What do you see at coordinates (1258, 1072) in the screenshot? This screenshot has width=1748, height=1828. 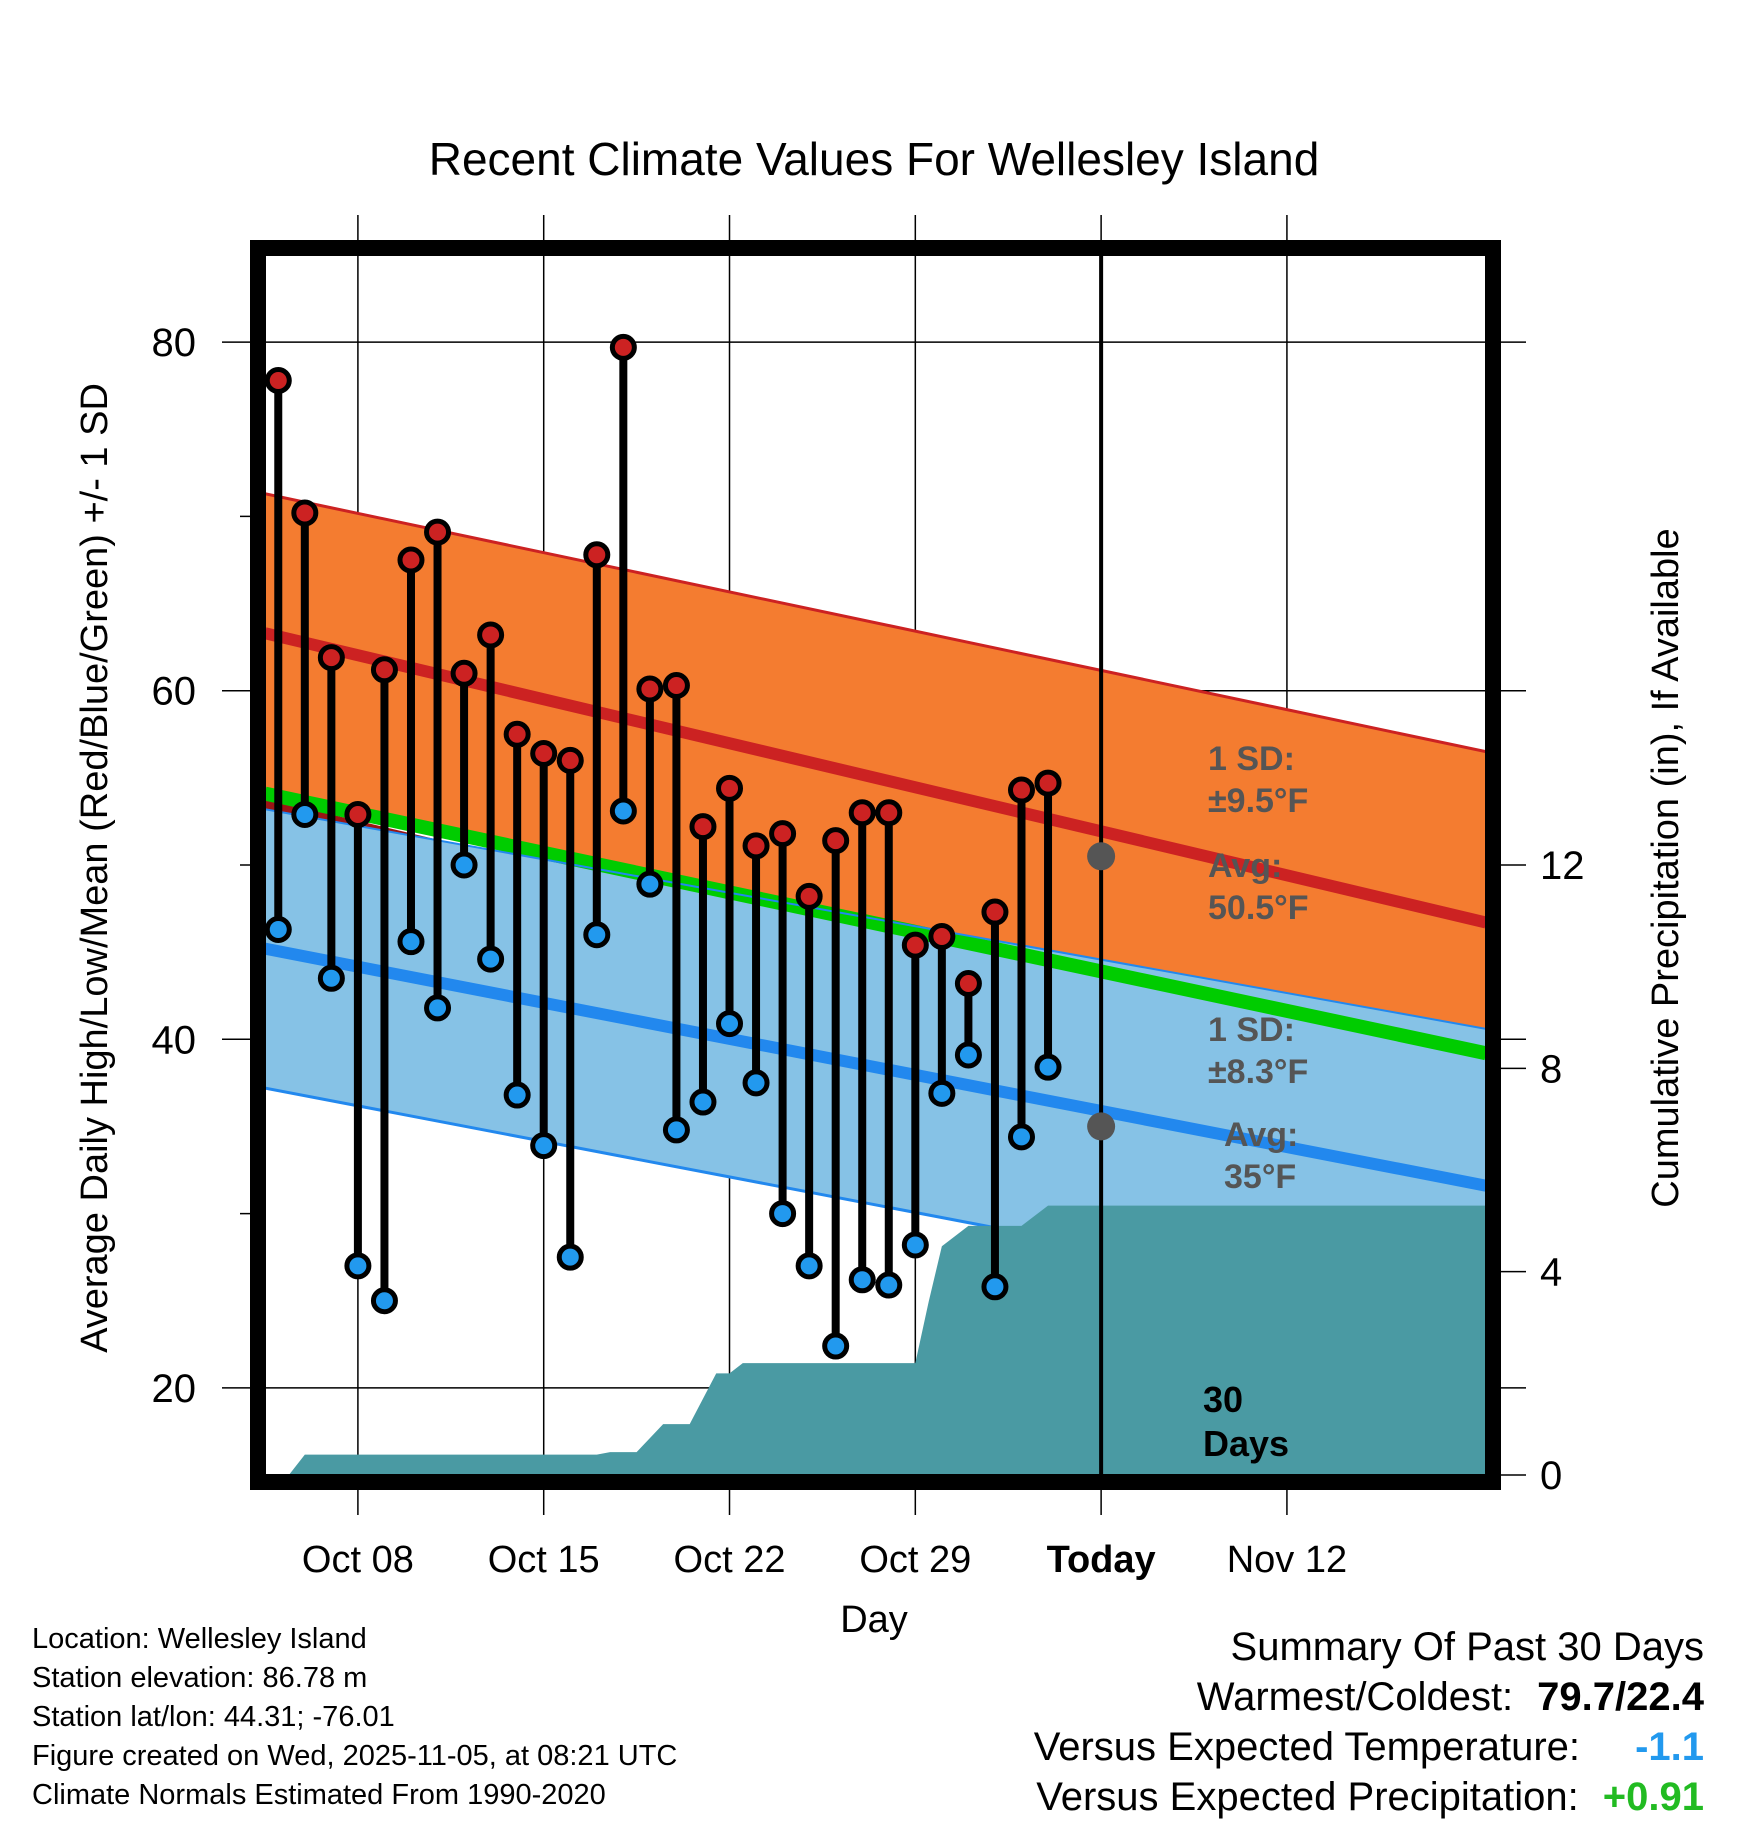 I see `low-sd-value: ±8.3°F` at bounding box center [1258, 1072].